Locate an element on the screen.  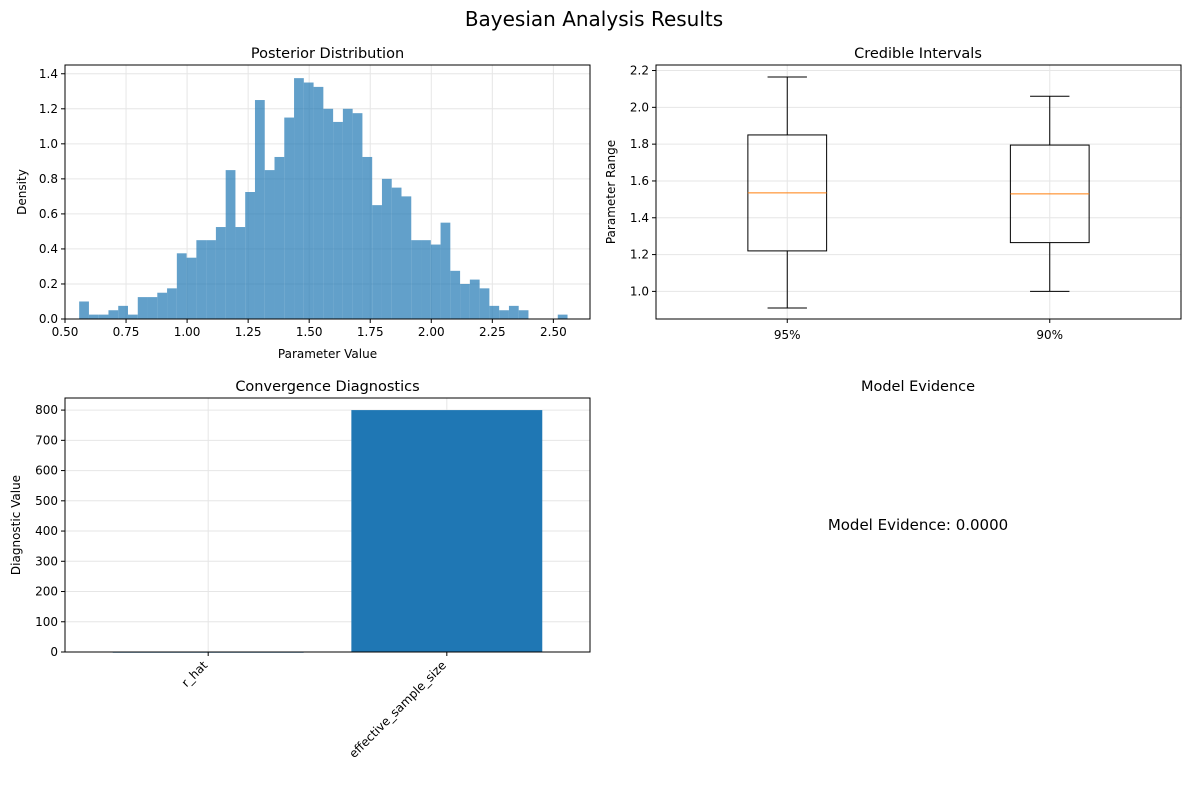
credible-ylabel: Parameter Range is located at coordinates (611, 192).